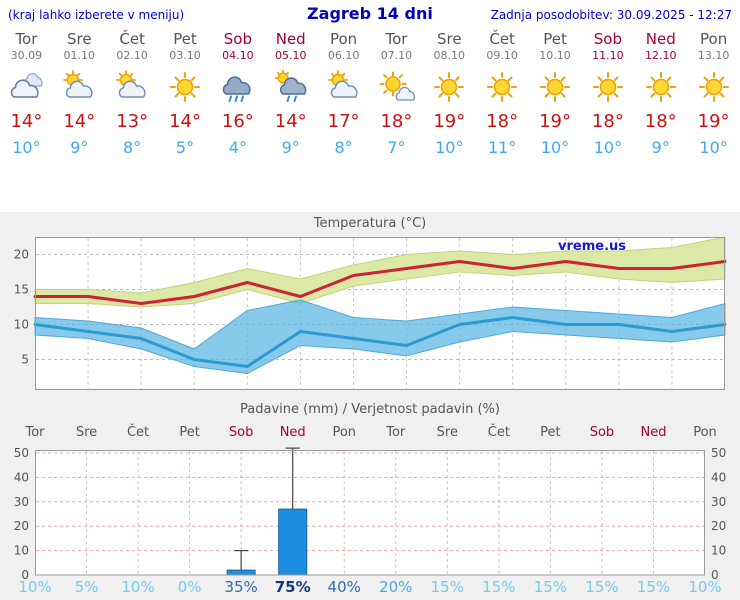  I want to click on day-column-14: Pon 13.10 19° 10°, so click(713, 93).